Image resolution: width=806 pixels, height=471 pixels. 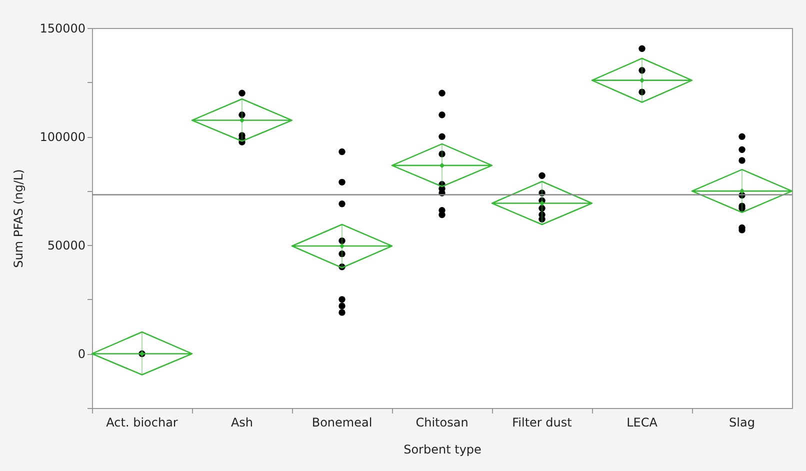 I want to click on x-tick-label: LECA, so click(x=642, y=423).